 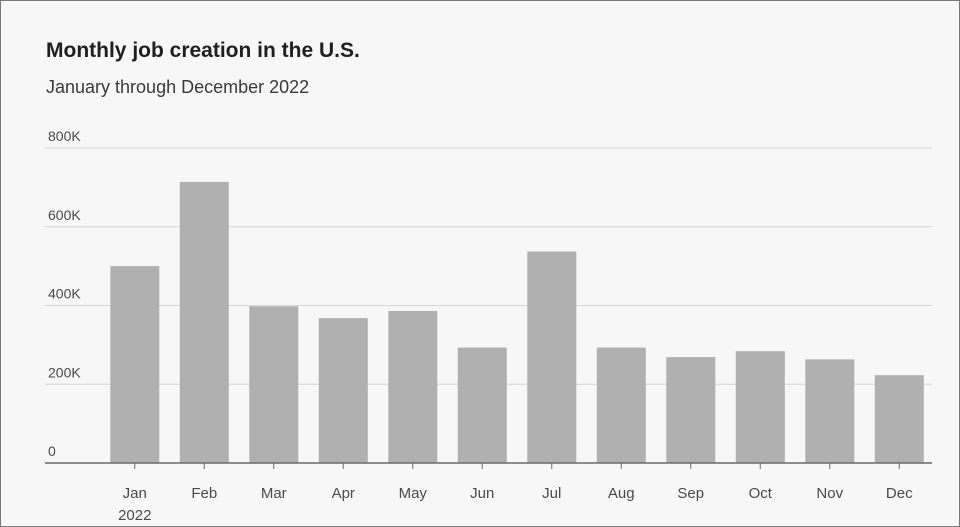 I want to click on x-tick-label: May, so click(x=413, y=493).